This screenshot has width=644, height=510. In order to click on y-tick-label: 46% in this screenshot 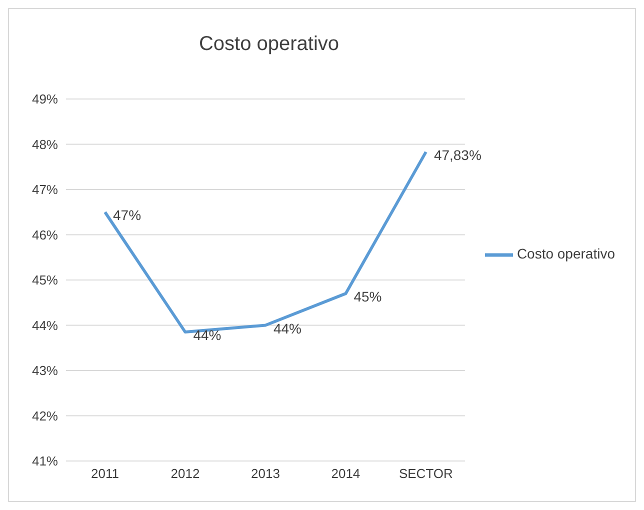, I will do `click(45, 234)`.